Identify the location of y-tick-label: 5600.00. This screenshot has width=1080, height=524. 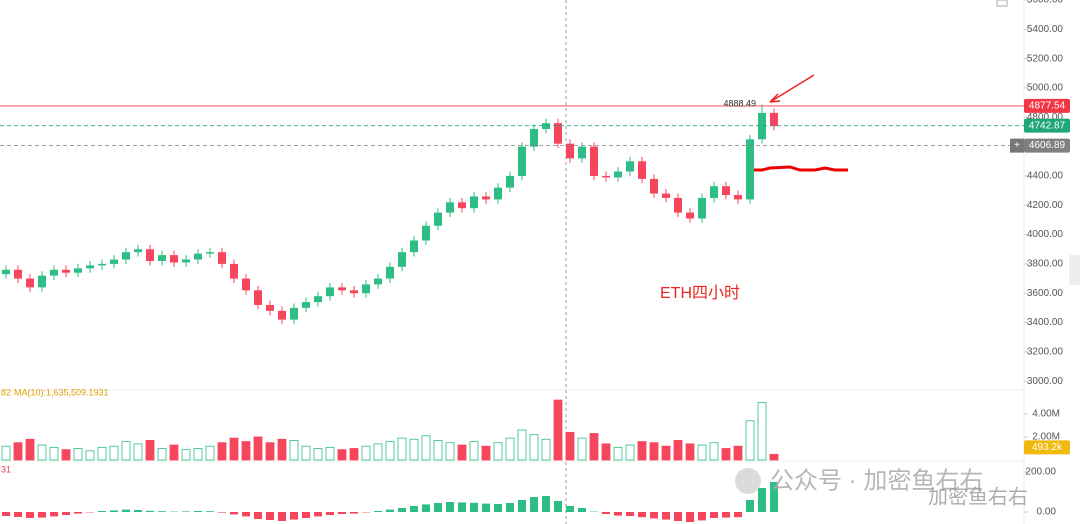
(1045, 3).